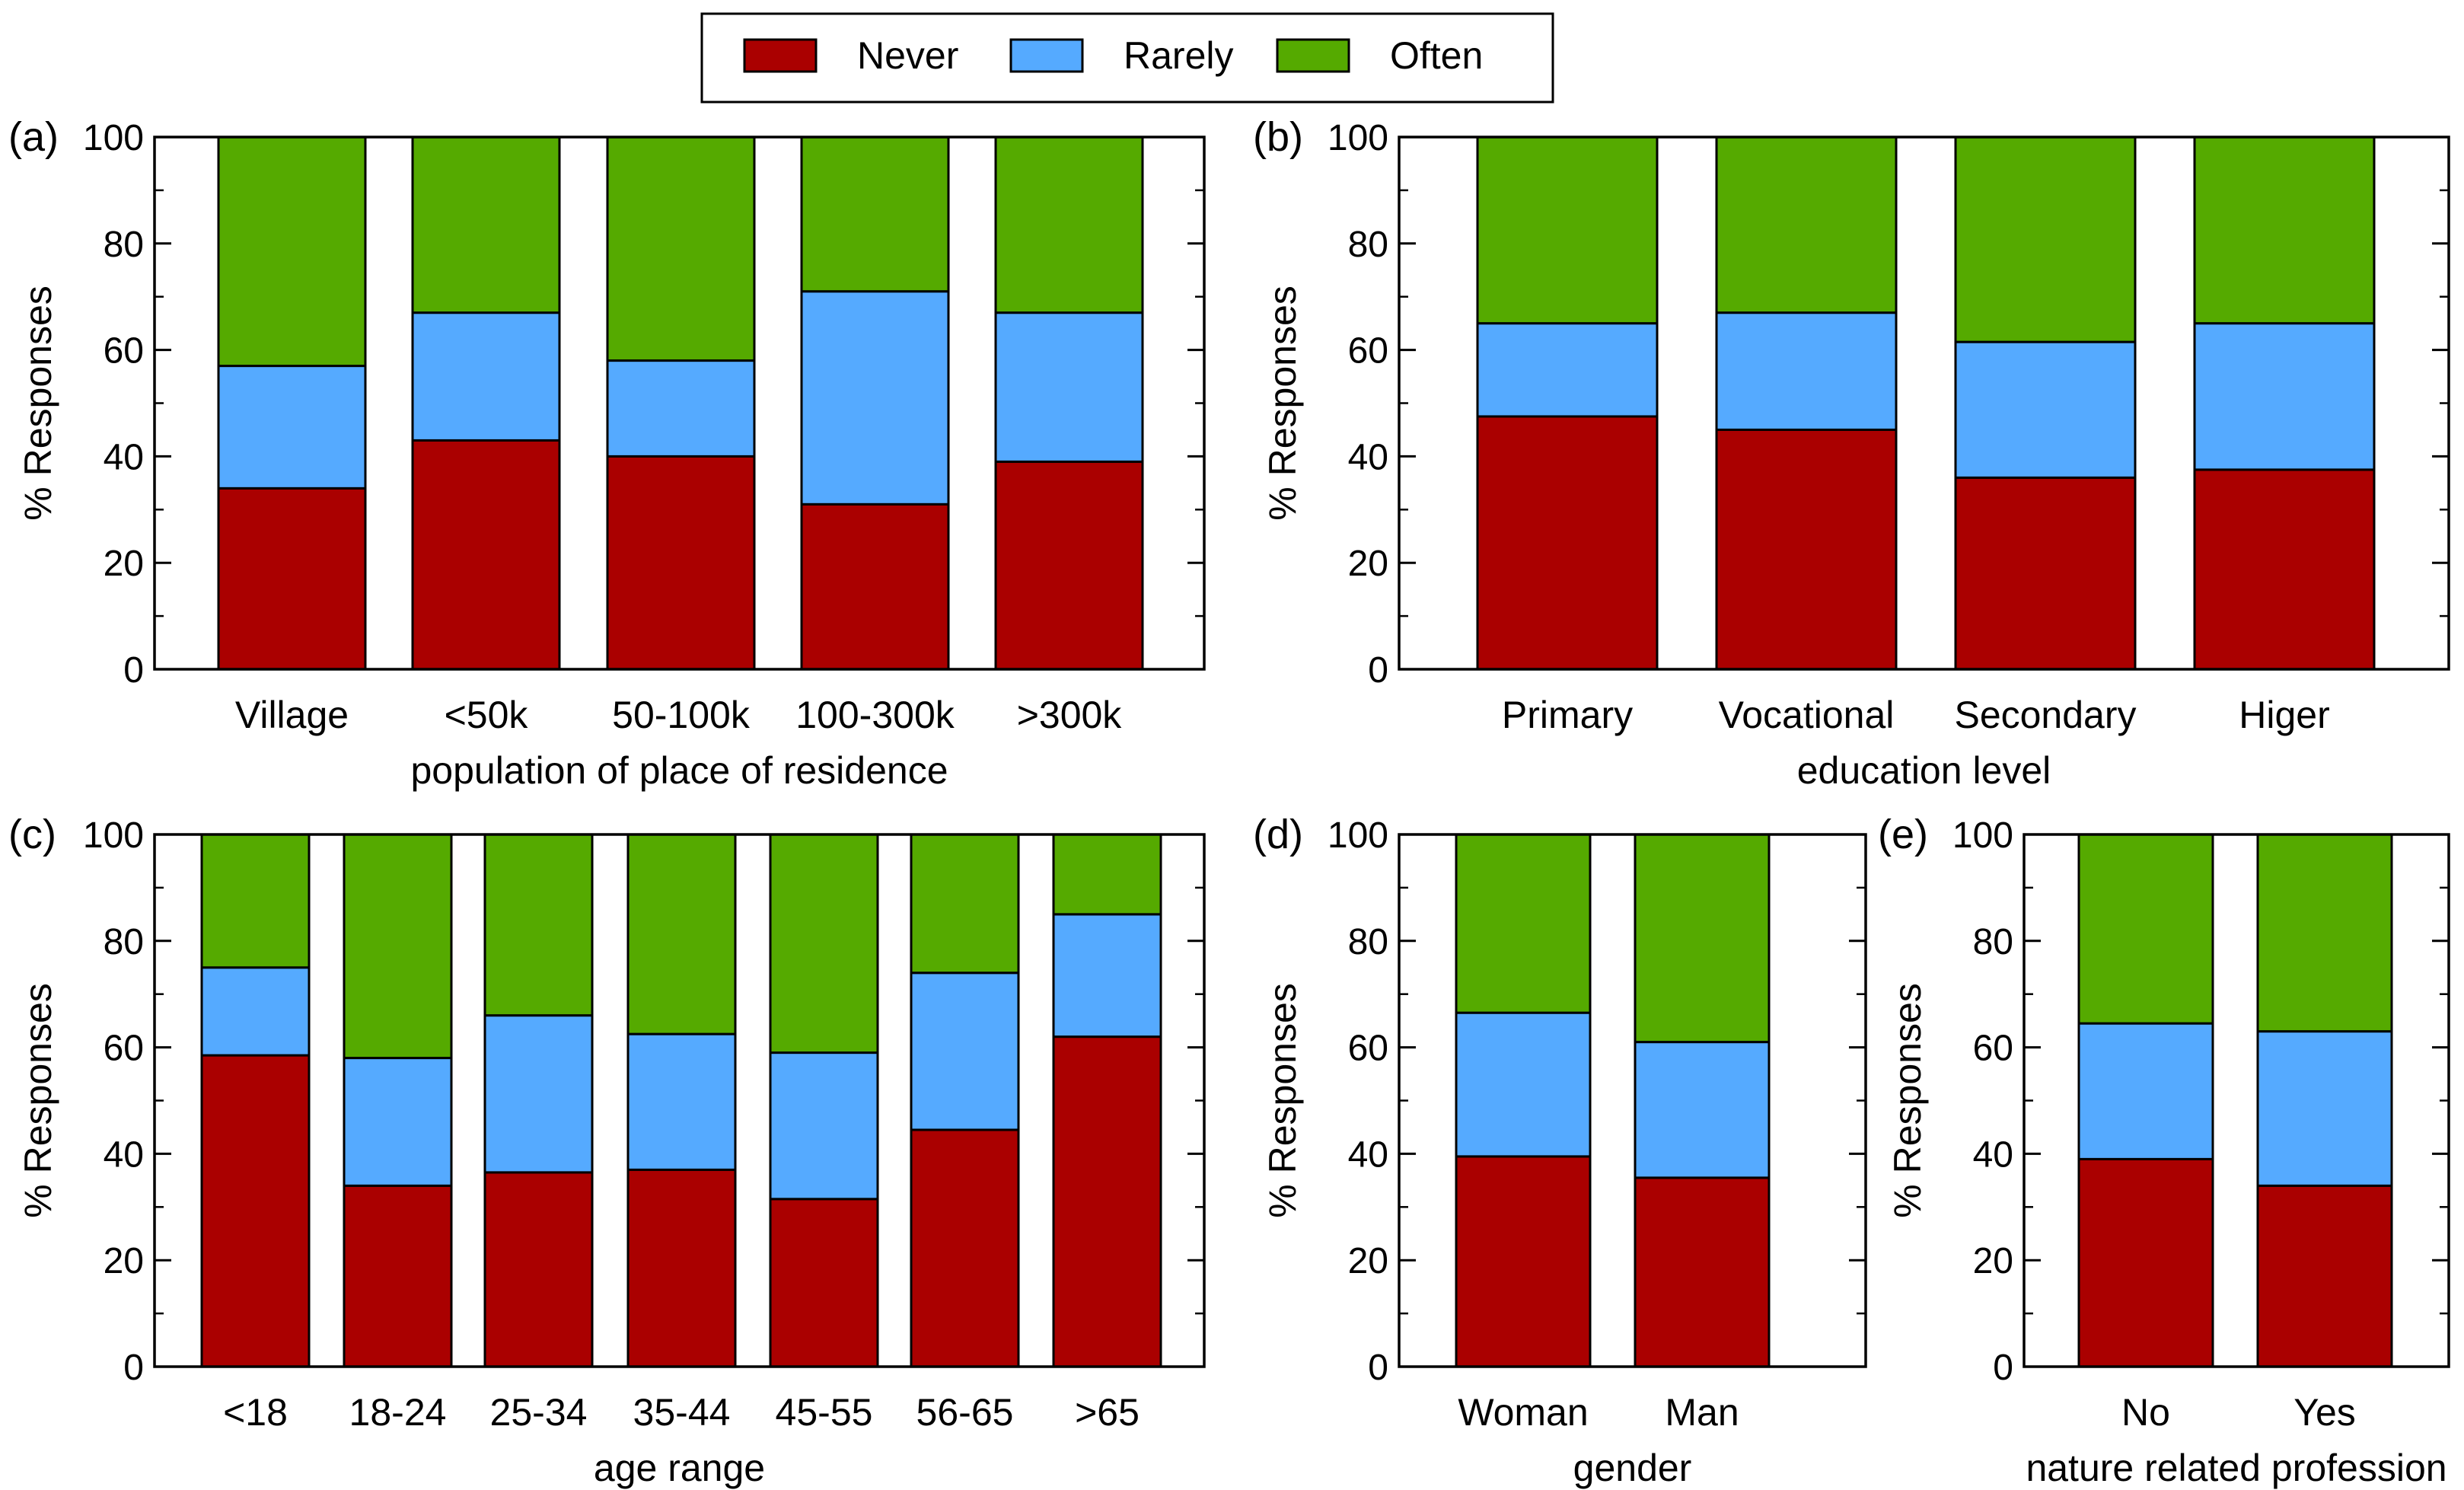 The image size is (2464, 1490). I want to click on panel-b-ytick-label-0: 0, so click(1378, 670).